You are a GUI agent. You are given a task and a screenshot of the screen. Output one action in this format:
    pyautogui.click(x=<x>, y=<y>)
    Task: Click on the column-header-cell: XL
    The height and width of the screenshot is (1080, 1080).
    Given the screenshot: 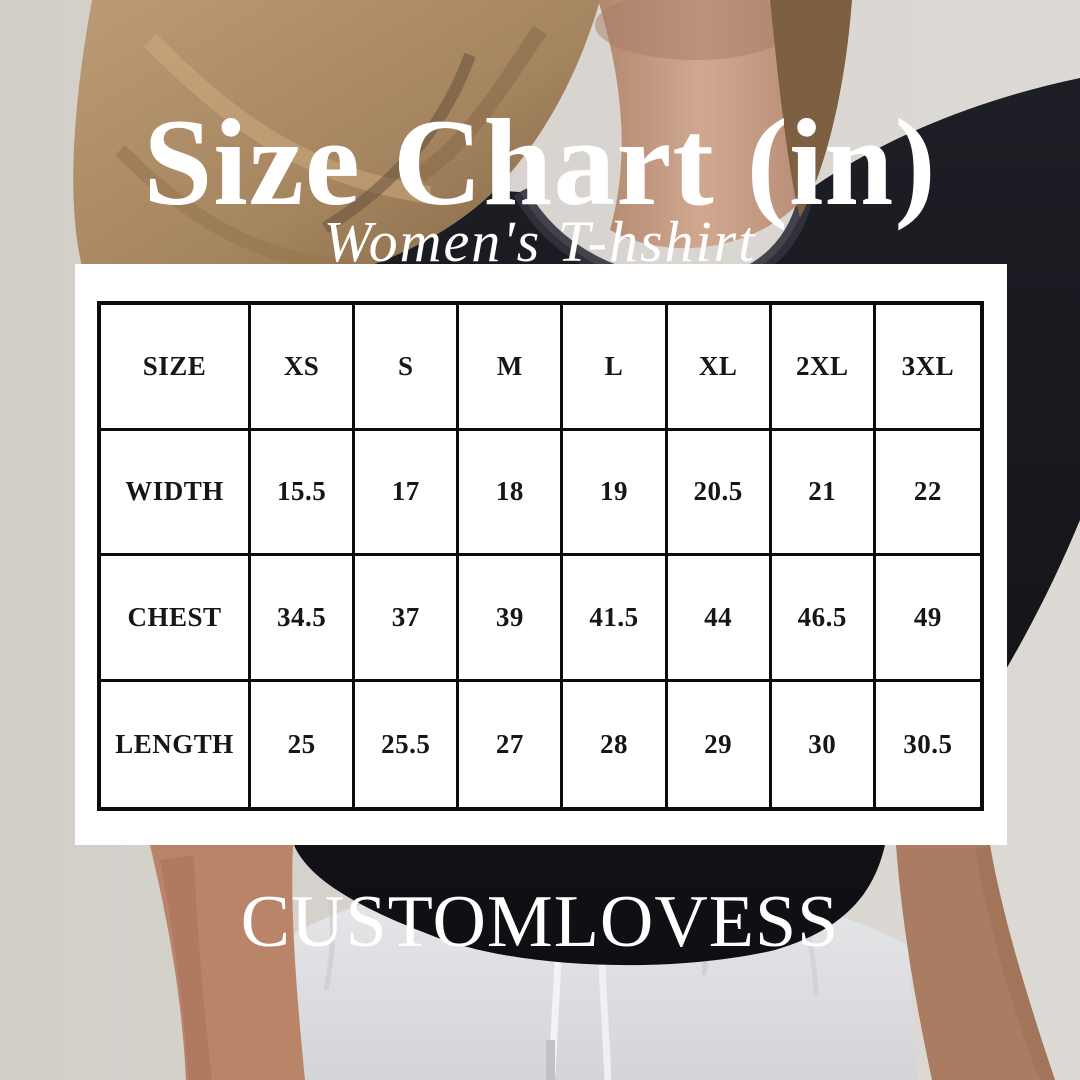 What is the action you would take?
    pyautogui.click(x=719, y=368)
    